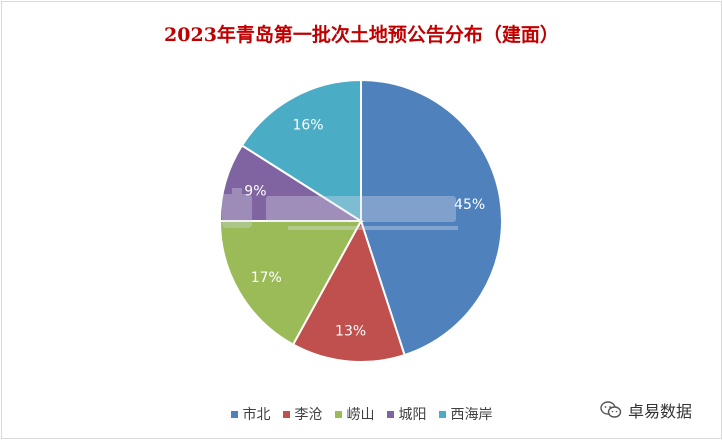 The height and width of the screenshot is (440, 723). Describe the element at coordinates (361, 35) in the screenshot. I see `chart-title: 2023年青岛第一批次土地预公告分布（建面）` at that location.